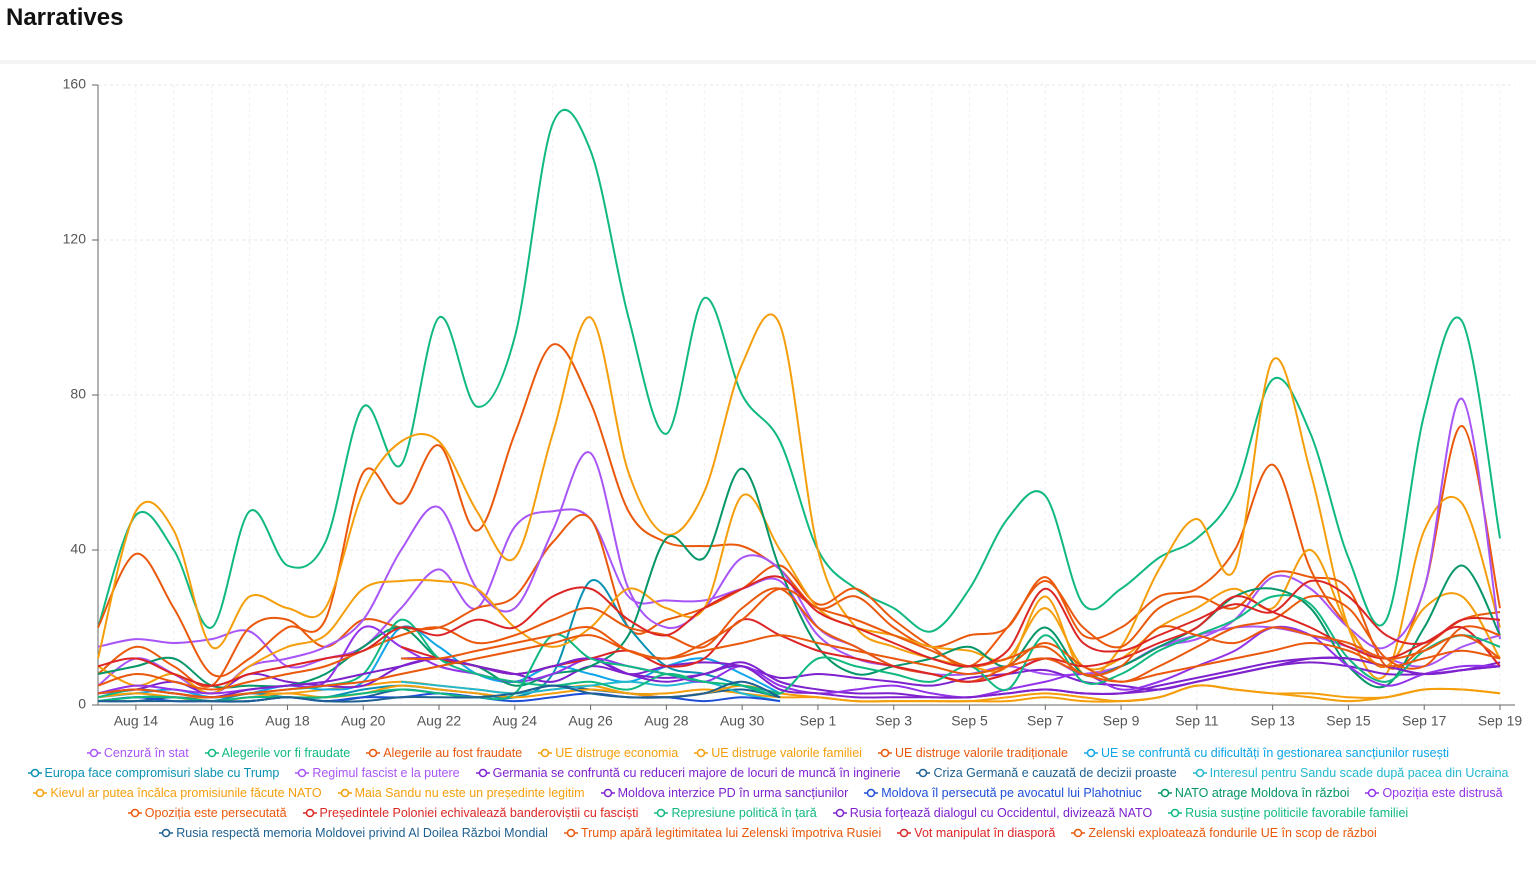 This screenshot has height=884, width=1536. Describe the element at coordinates (1262, 793) in the screenshot. I see `legend-label: NATO atrage Moldova în război` at that location.